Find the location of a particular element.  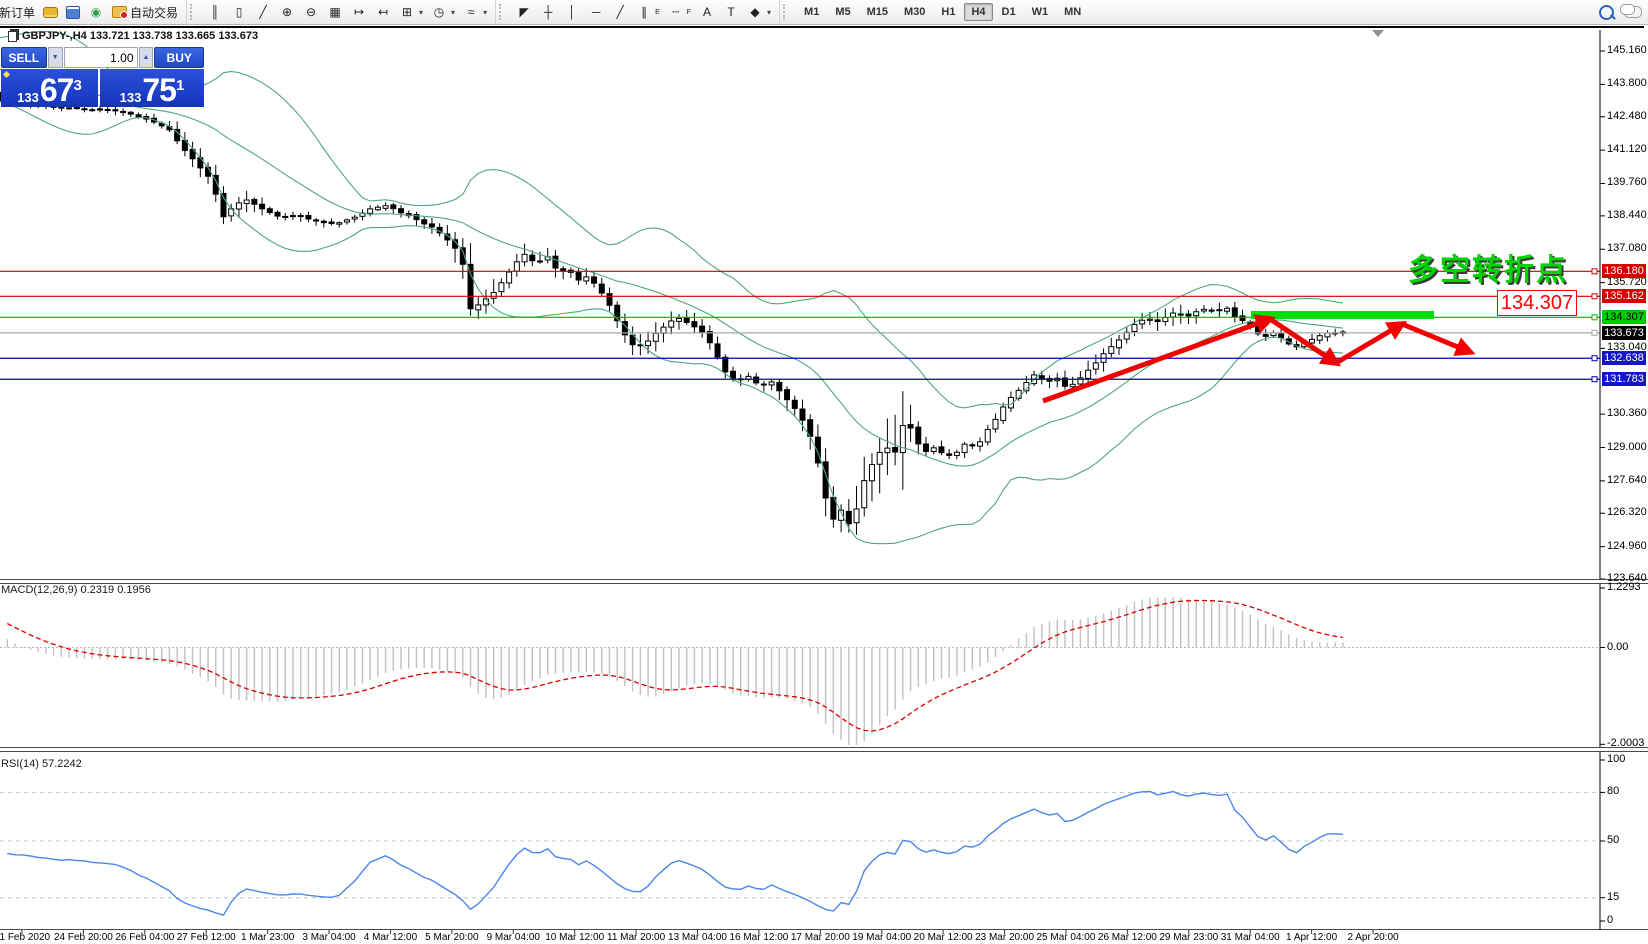

chart-shift-icon: ↤ is located at coordinates (383, 12).